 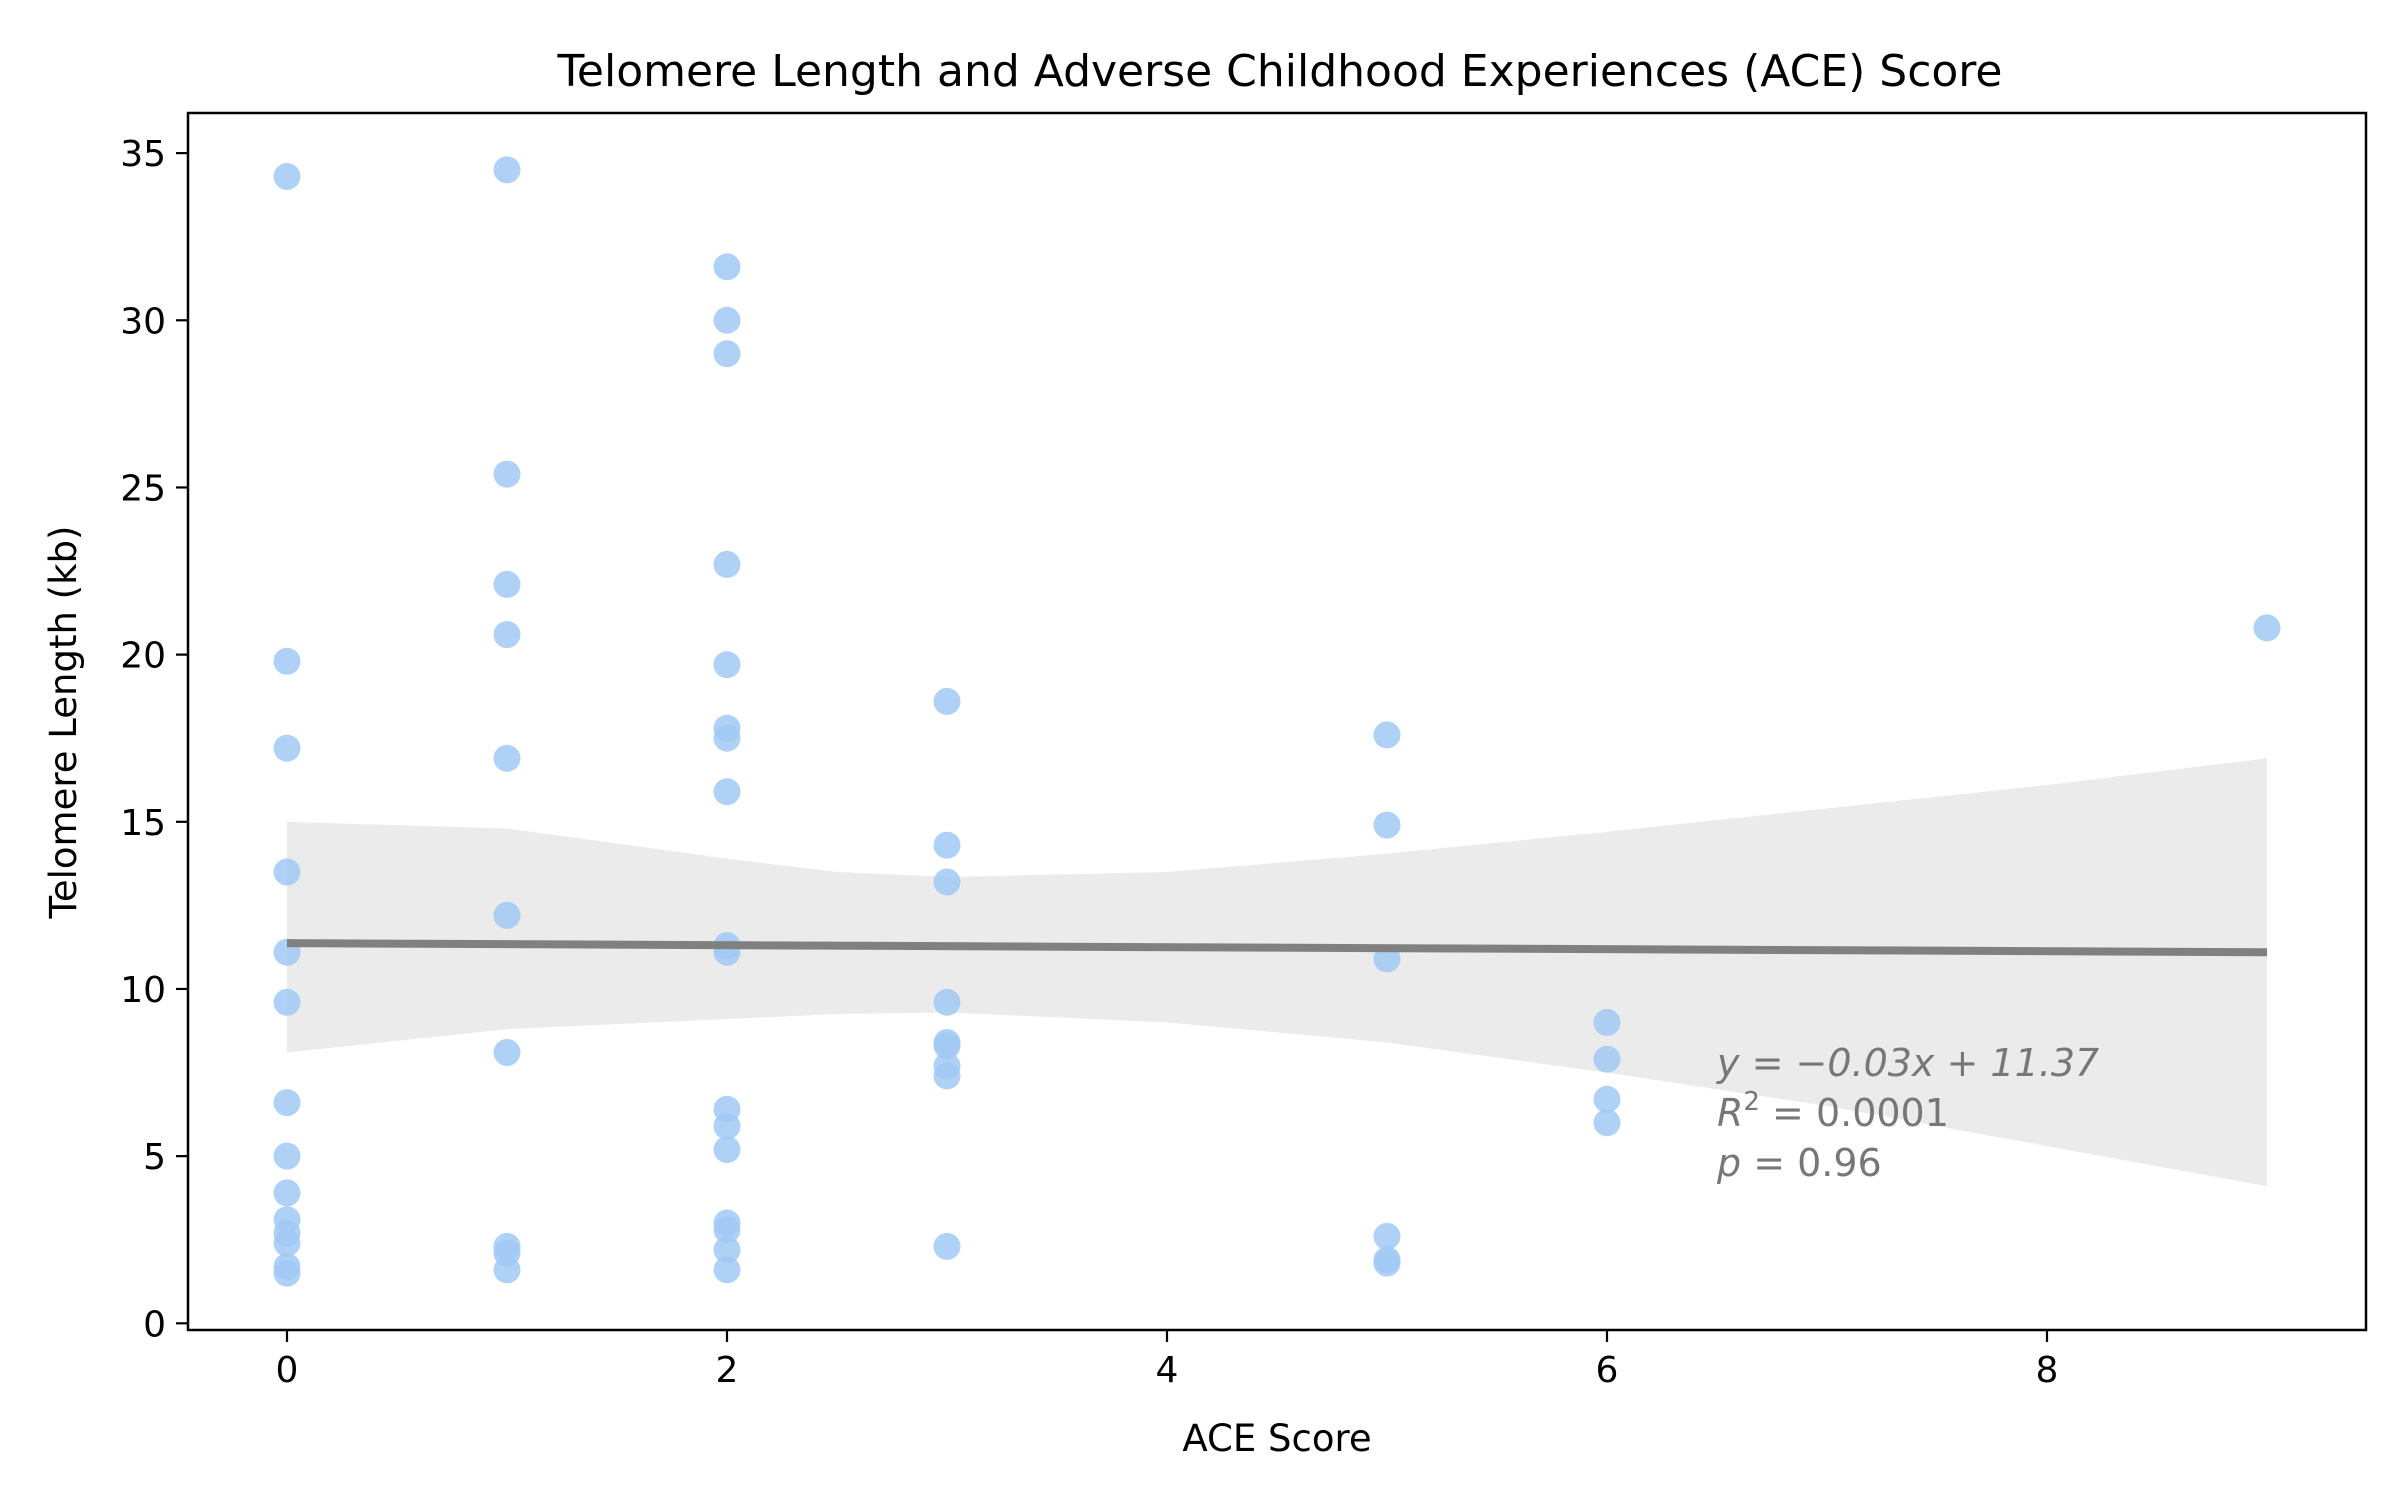 What do you see at coordinates (154, 1324) in the screenshot?
I see `y-tick-label: 0` at bounding box center [154, 1324].